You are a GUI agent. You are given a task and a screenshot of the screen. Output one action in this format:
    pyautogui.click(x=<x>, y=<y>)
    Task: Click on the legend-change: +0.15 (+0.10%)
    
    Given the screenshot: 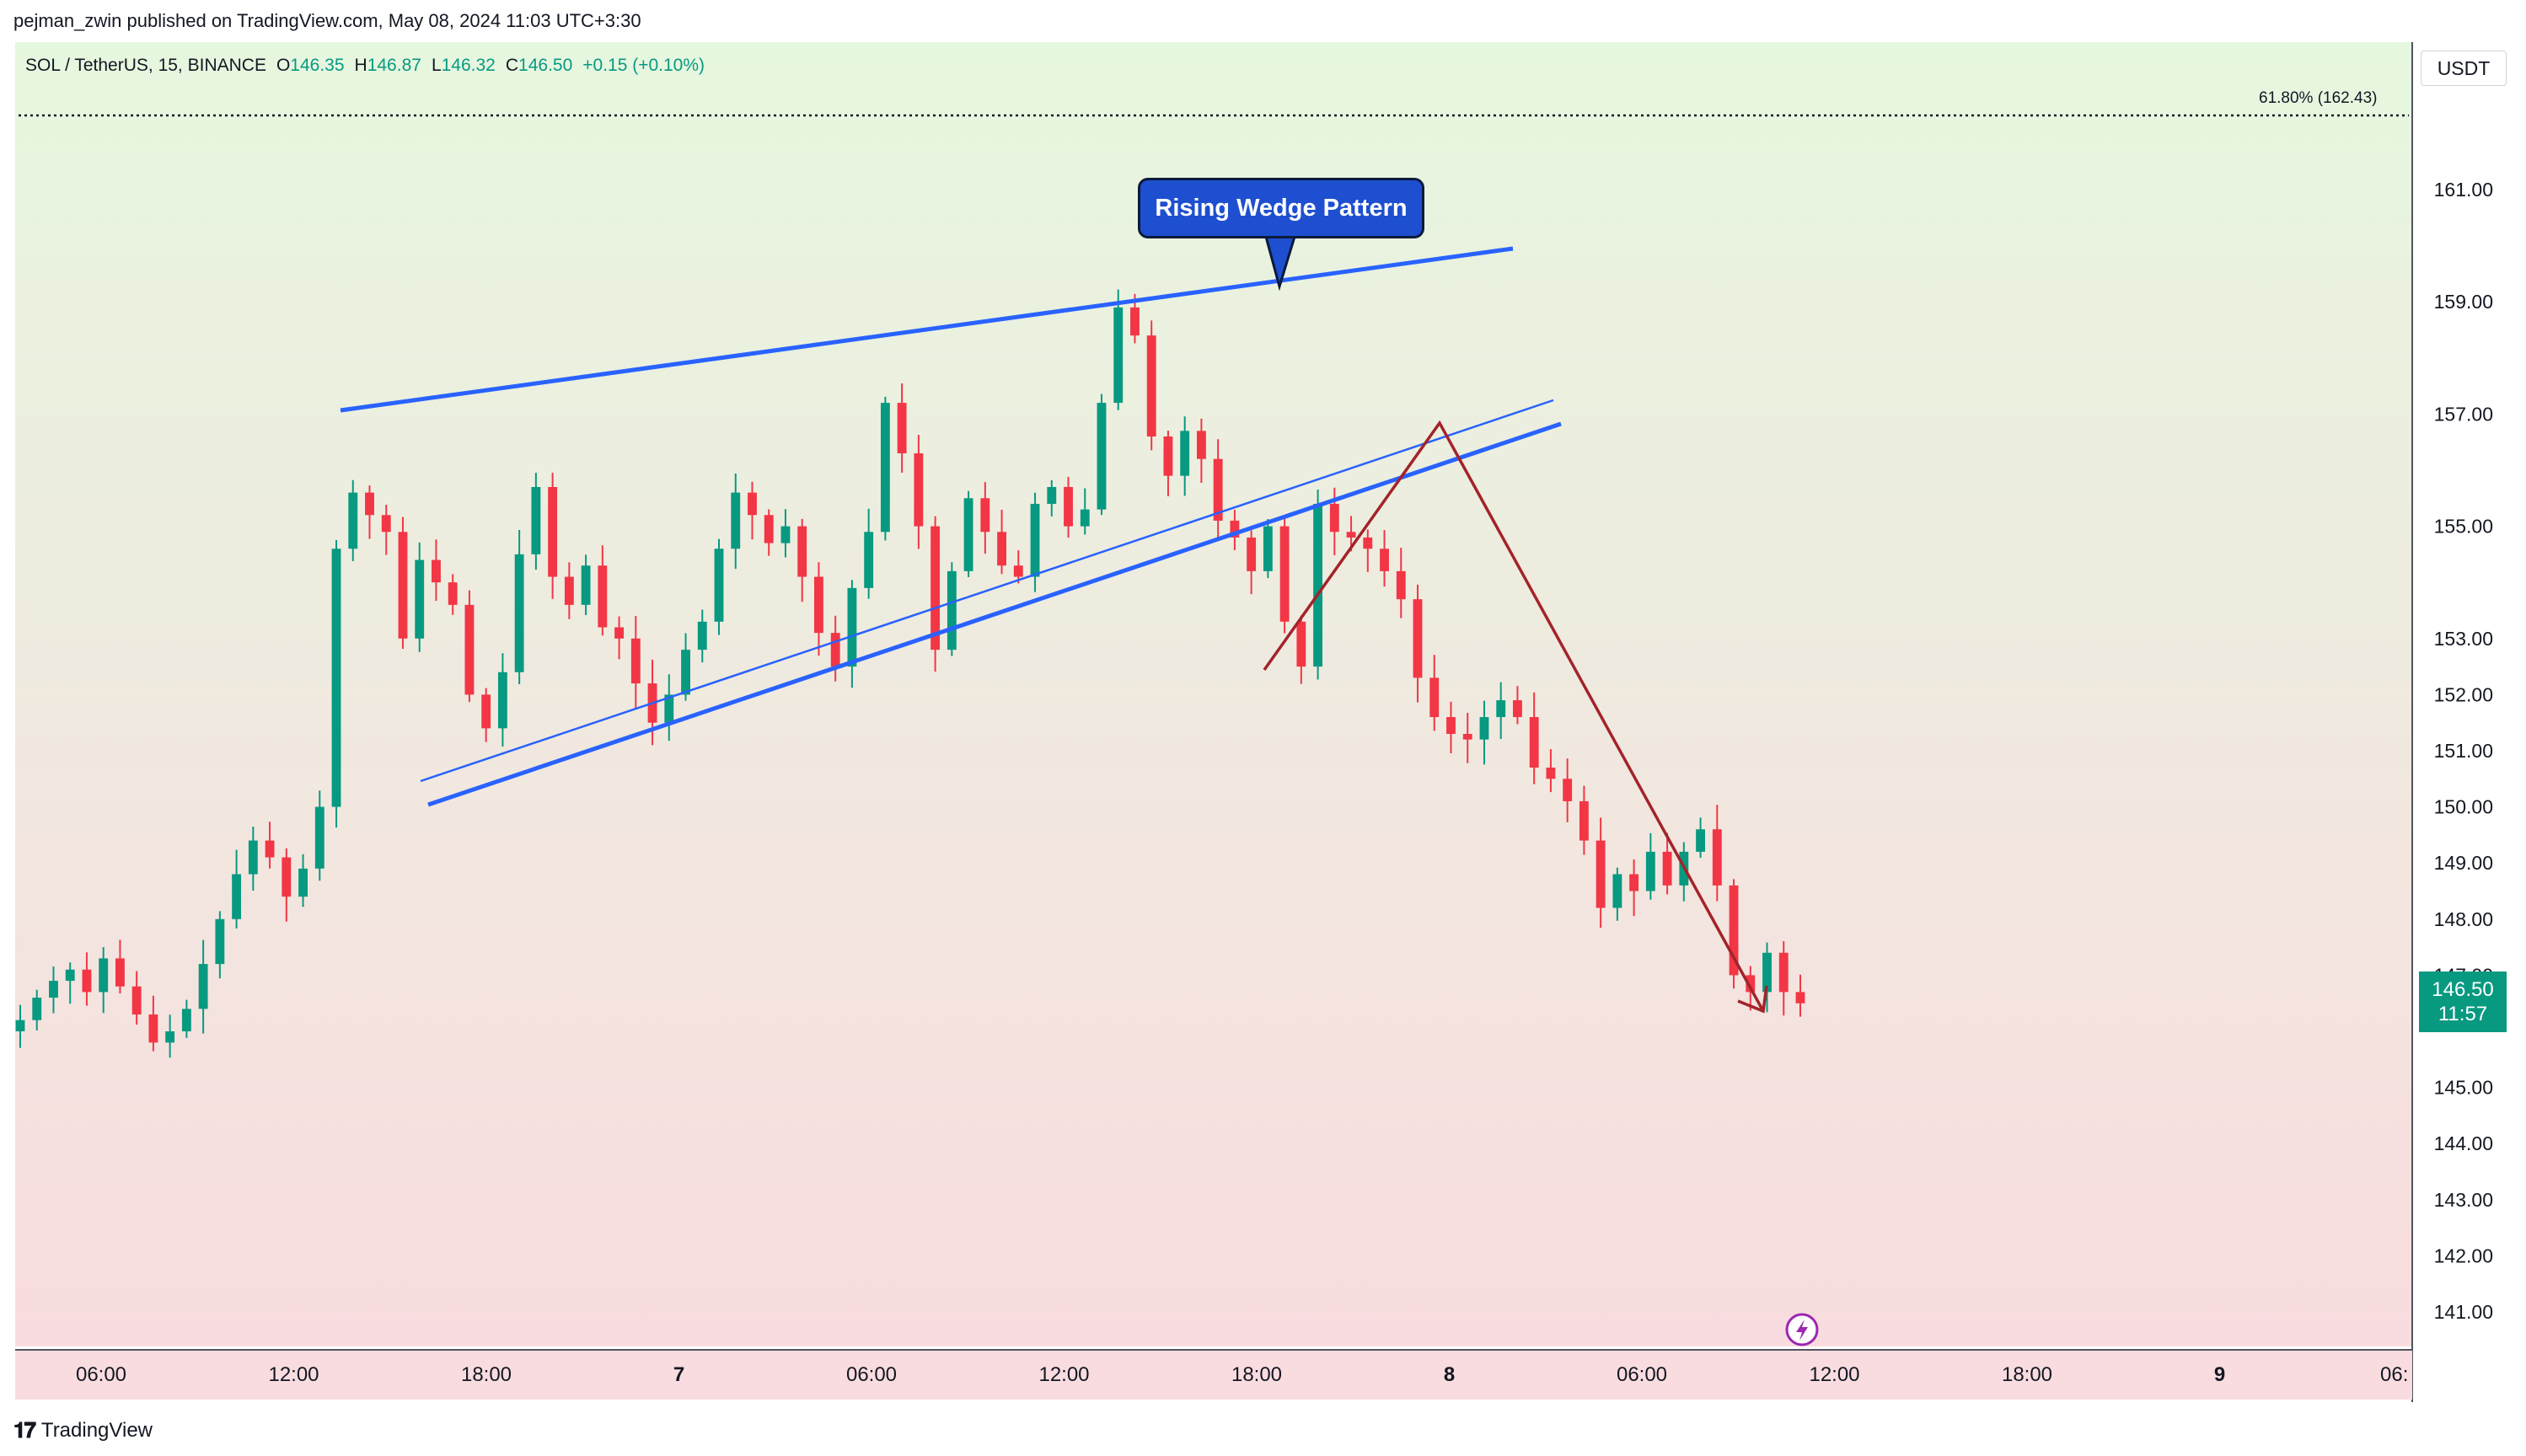 What is the action you would take?
    pyautogui.click(x=643, y=65)
    